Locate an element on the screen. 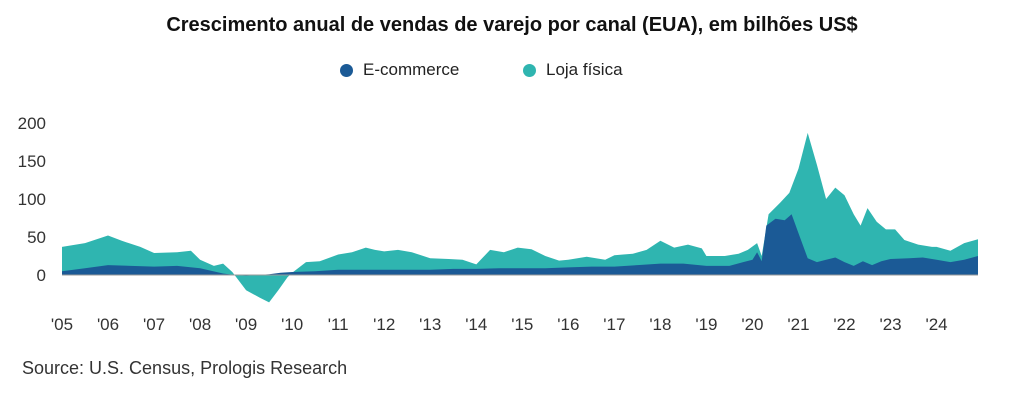  x-tick-label: '22 is located at coordinates (844, 324).